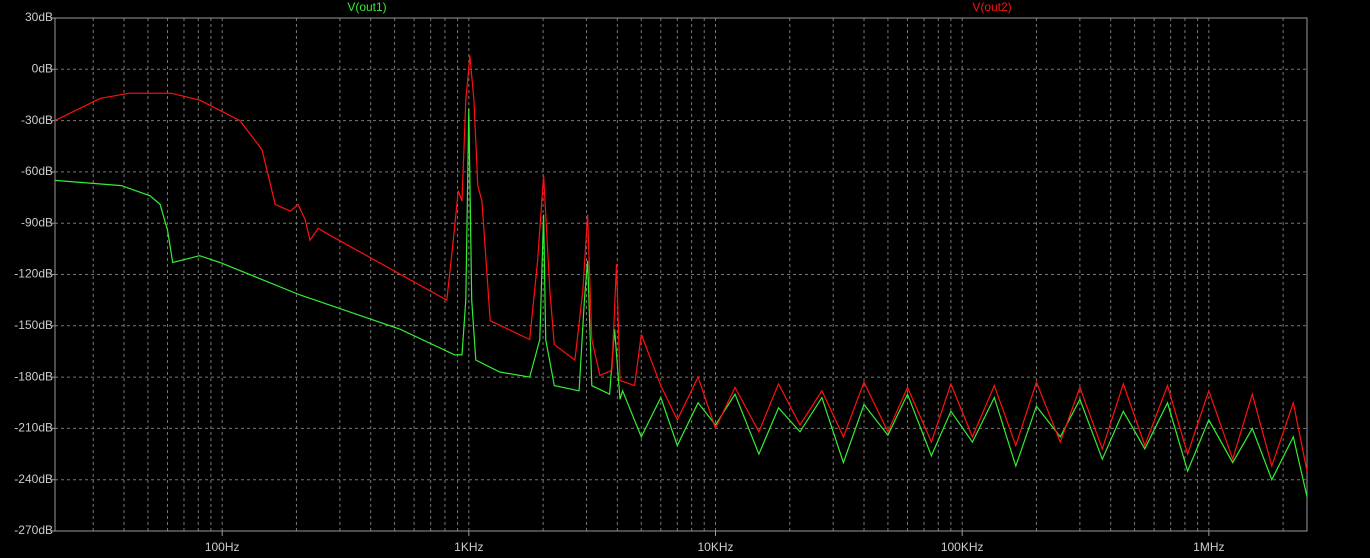  I want to click on y-tick-label: -270dB, so click(33, 530).